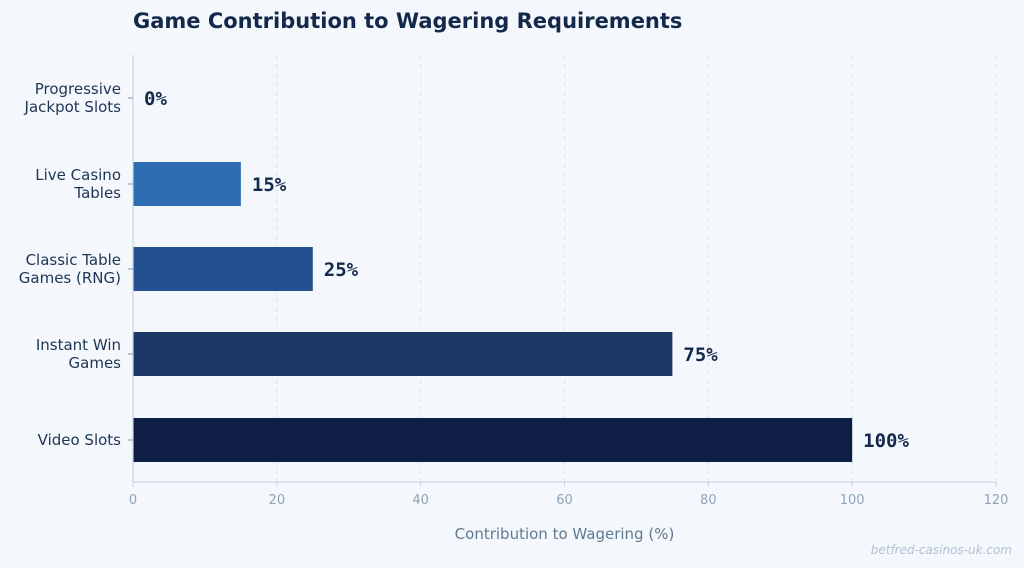 Image resolution: width=1024 pixels, height=568 pixels. I want to click on x-tick-label: 60, so click(564, 500).